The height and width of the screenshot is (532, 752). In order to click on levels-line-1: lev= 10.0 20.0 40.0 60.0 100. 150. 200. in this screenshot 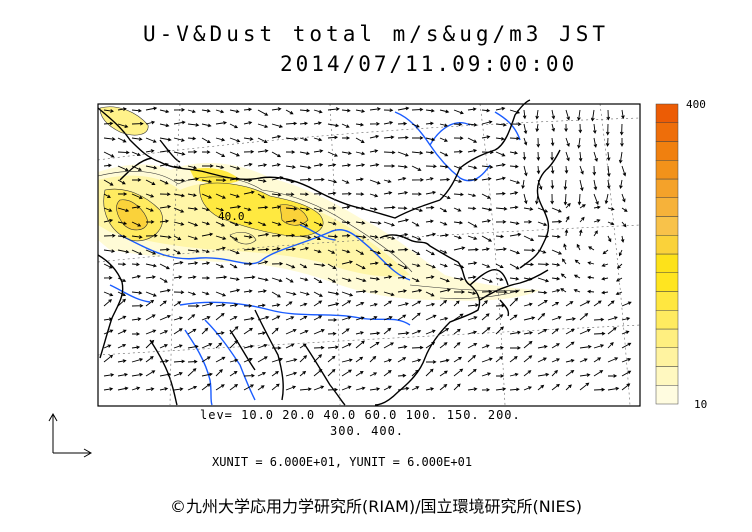, I will do `click(360, 415)`.